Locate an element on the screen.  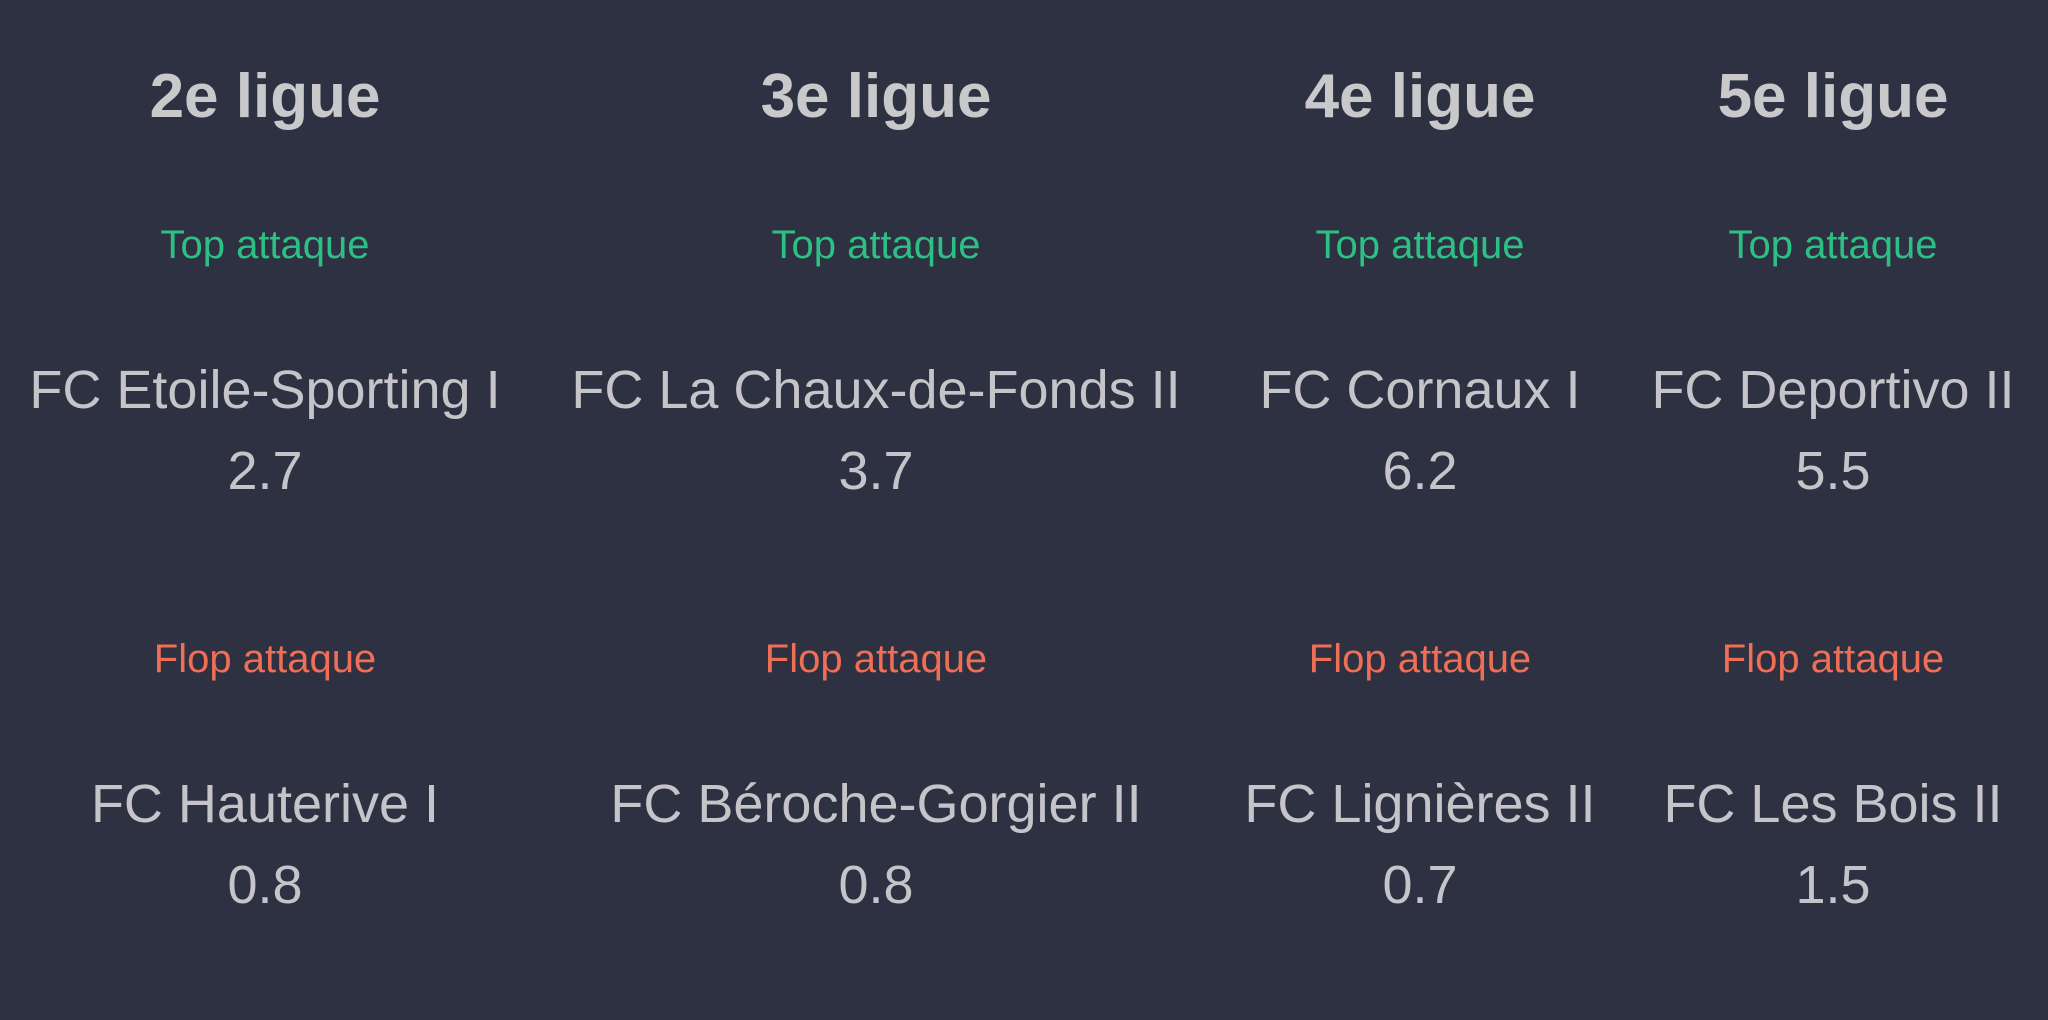
flop-attack-team: FC Lignières II is located at coordinates (1420, 804).